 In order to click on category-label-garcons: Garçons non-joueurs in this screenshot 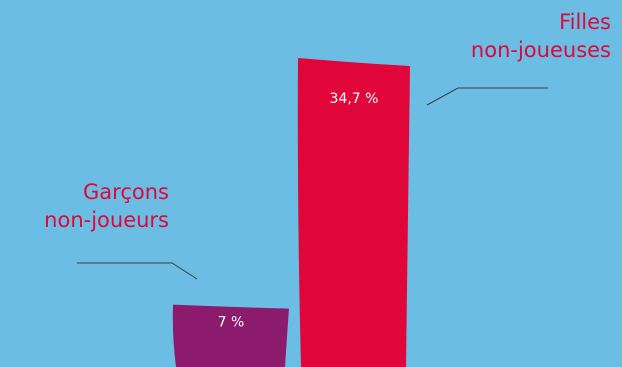, I will do `click(106, 206)`.